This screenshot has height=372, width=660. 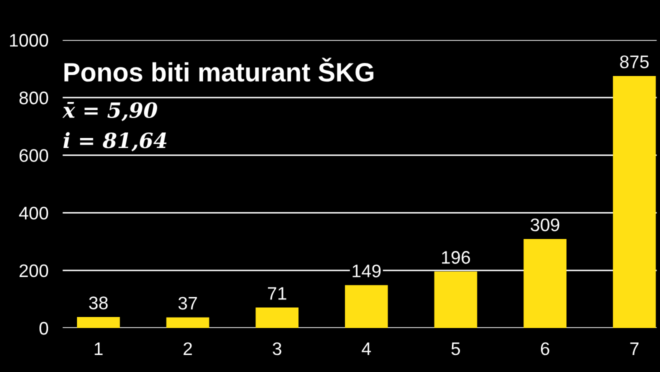 I want to click on x-tick-label: 2, so click(x=188, y=348).